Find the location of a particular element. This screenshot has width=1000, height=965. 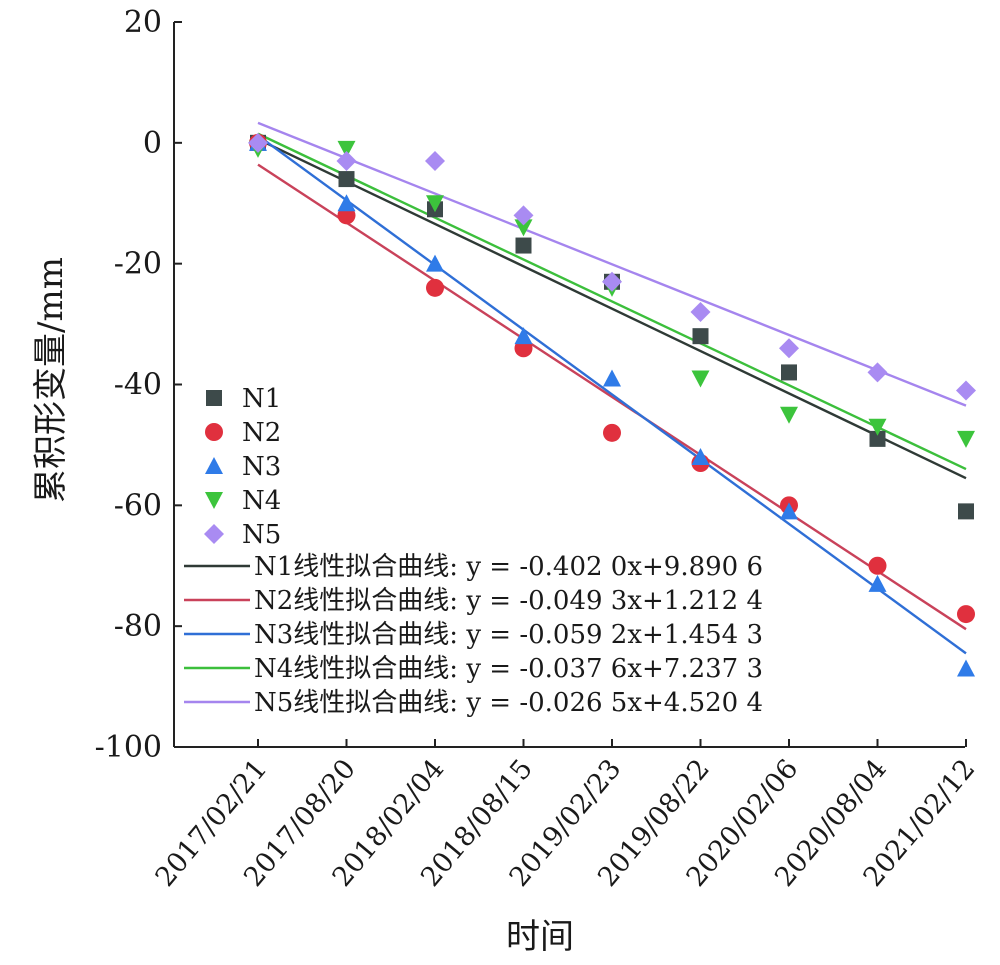

y-tick-label: -60 is located at coordinates (138, 505).